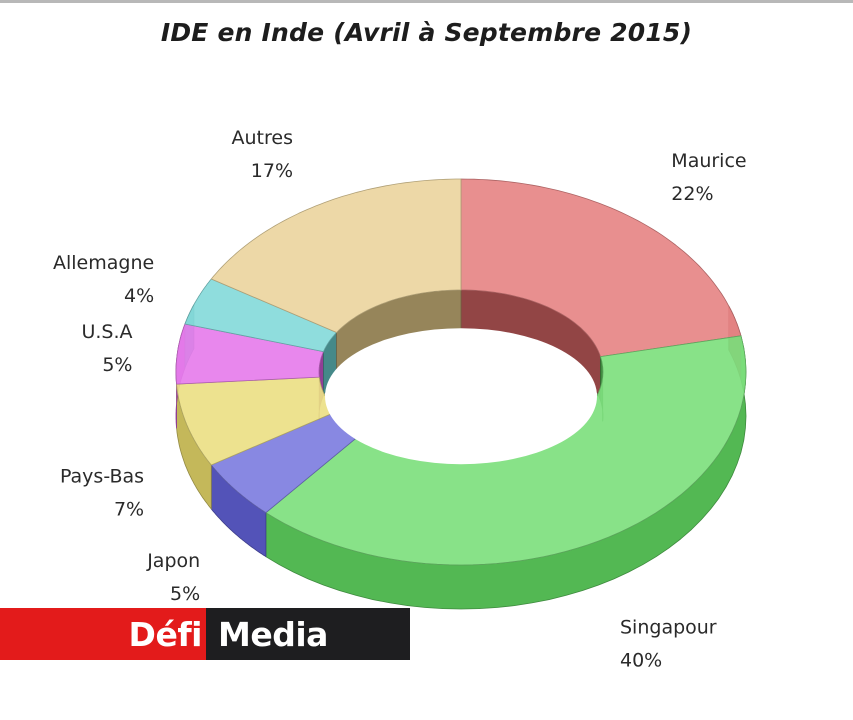 This screenshot has height=720, width=853. I want to click on slice-label-usa: U.S.A 5%, so click(106, 348).